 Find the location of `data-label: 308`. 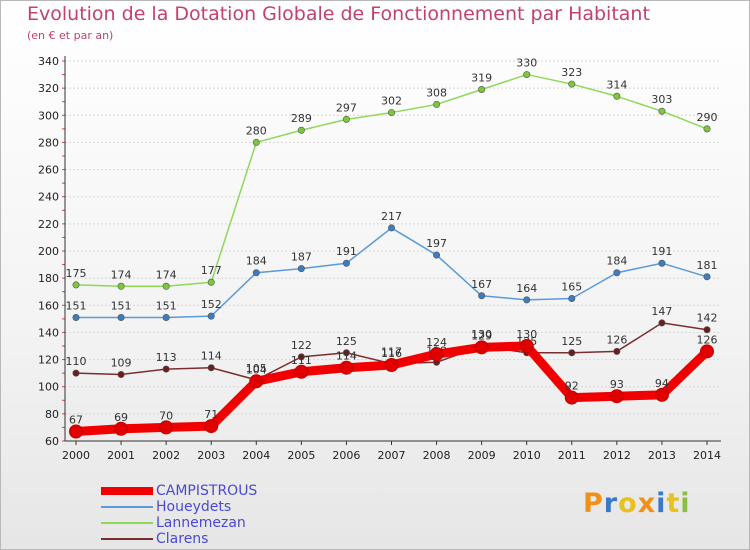

data-label: 308 is located at coordinates (436, 92).